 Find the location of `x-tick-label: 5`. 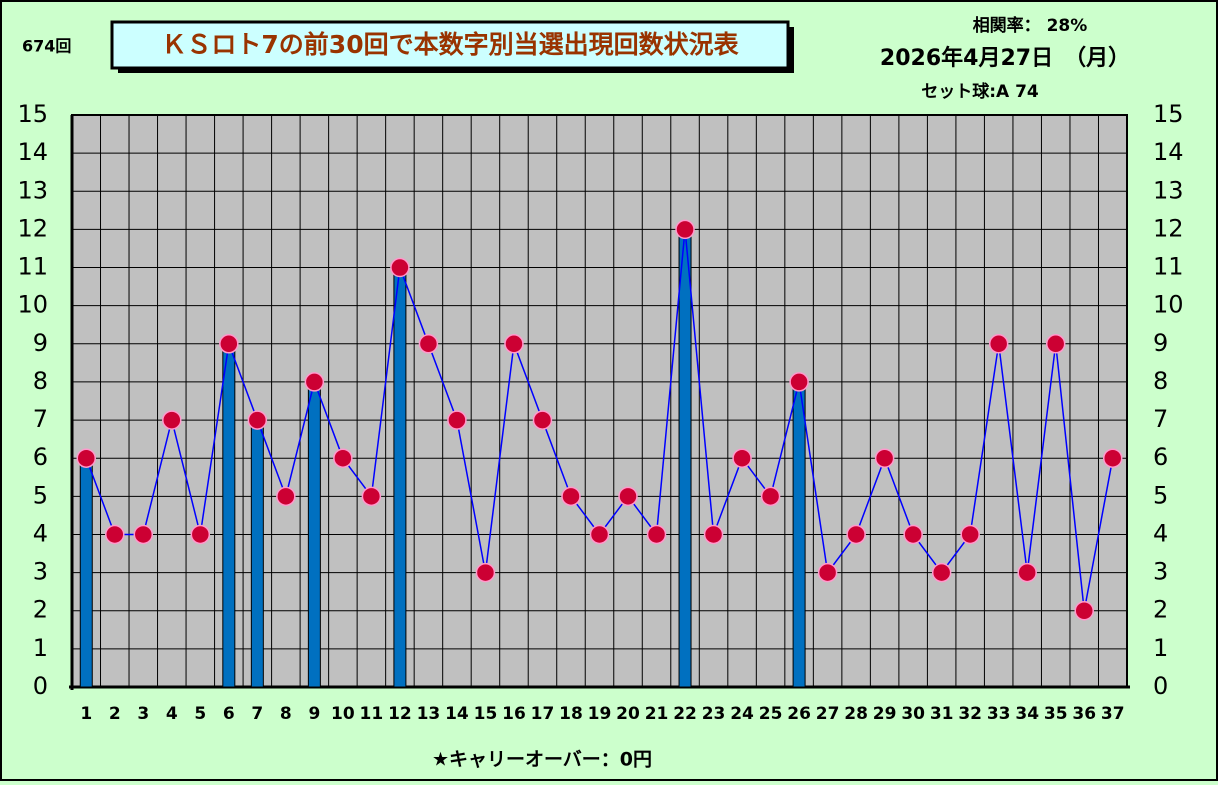

x-tick-label: 5 is located at coordinates (200, 714).